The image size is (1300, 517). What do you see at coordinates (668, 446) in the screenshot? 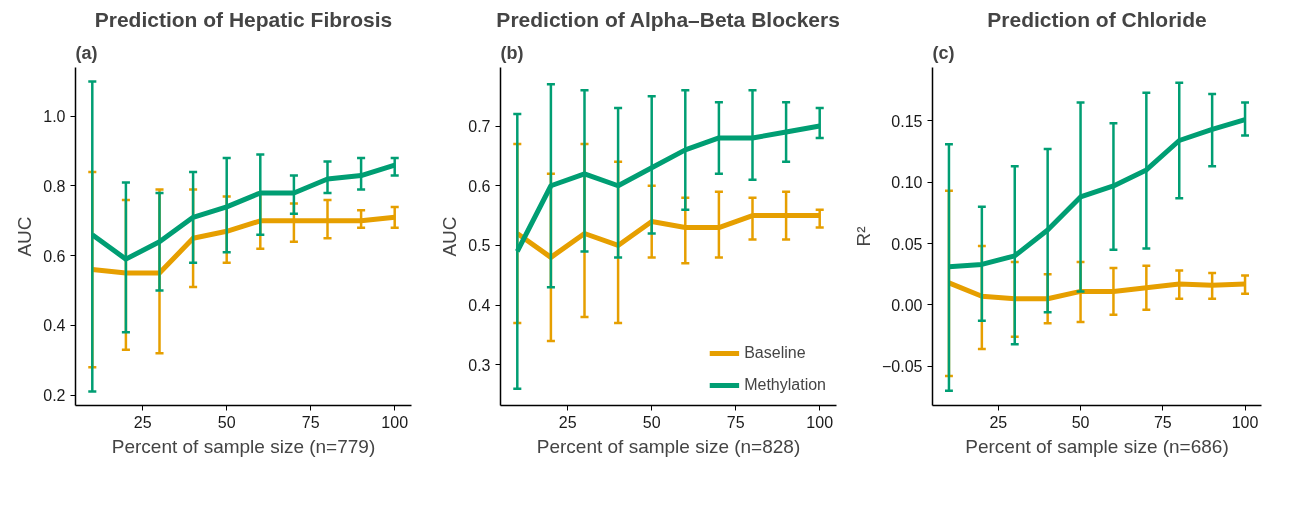
I see `x-axis-title: Percent of sample size (n=828)` at bounding box center [668, 446].